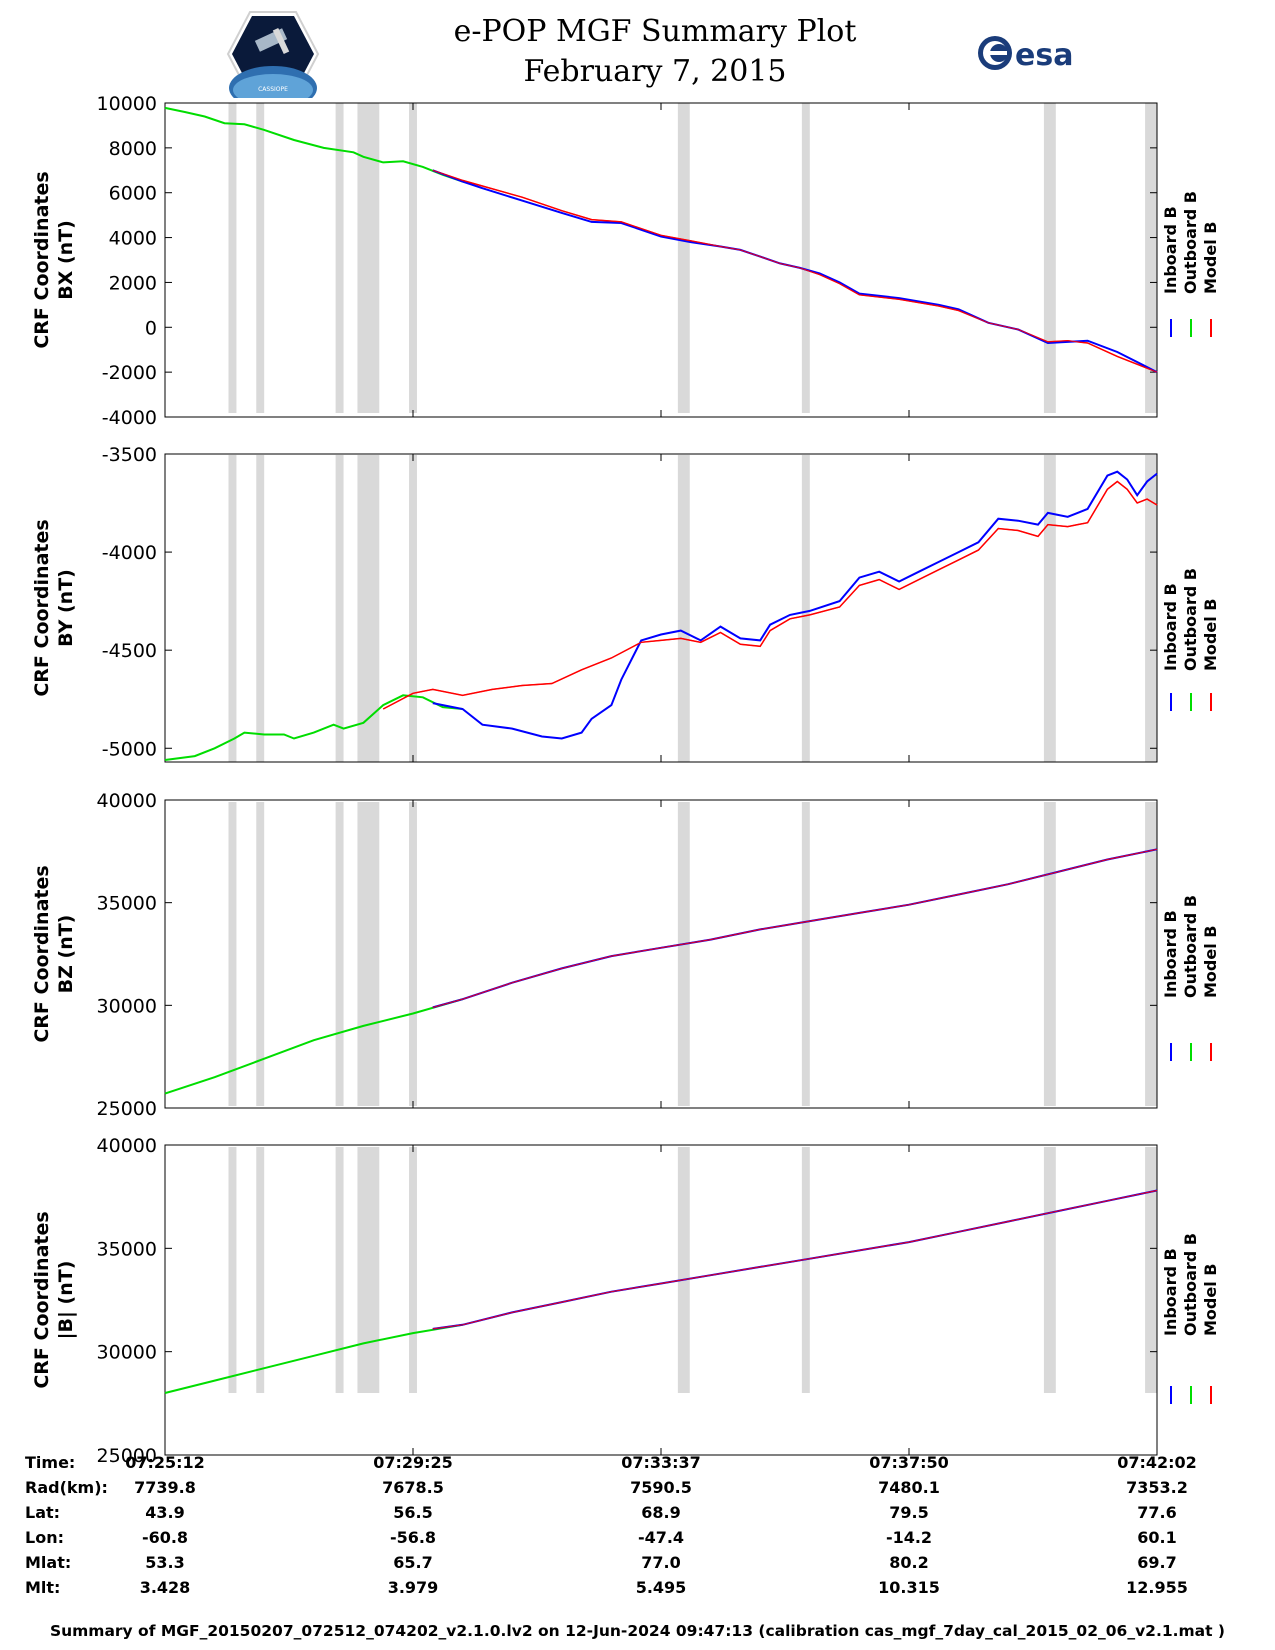  Describe the element at coordinates (1157, 1462) in the screenshot. I see `orbit-value: 07:42:02` at that location.